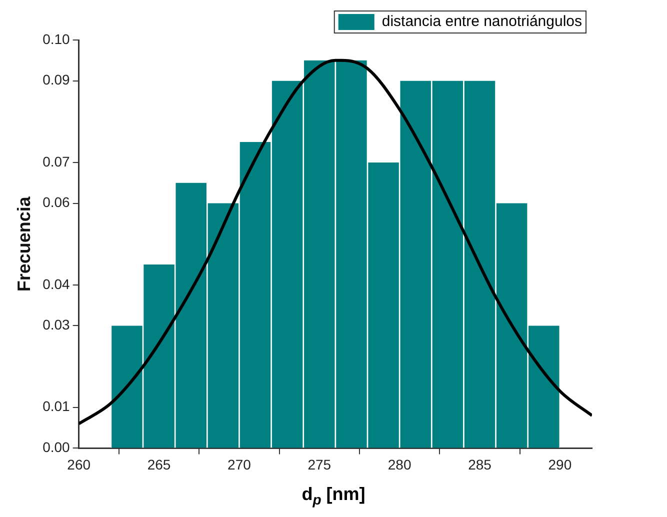 This screenshot has width=667, height=517. What do you see at coordinates (560, 464) in the screenshot?
I see `x-tick-label: 290` at bounding box center [560, 464].